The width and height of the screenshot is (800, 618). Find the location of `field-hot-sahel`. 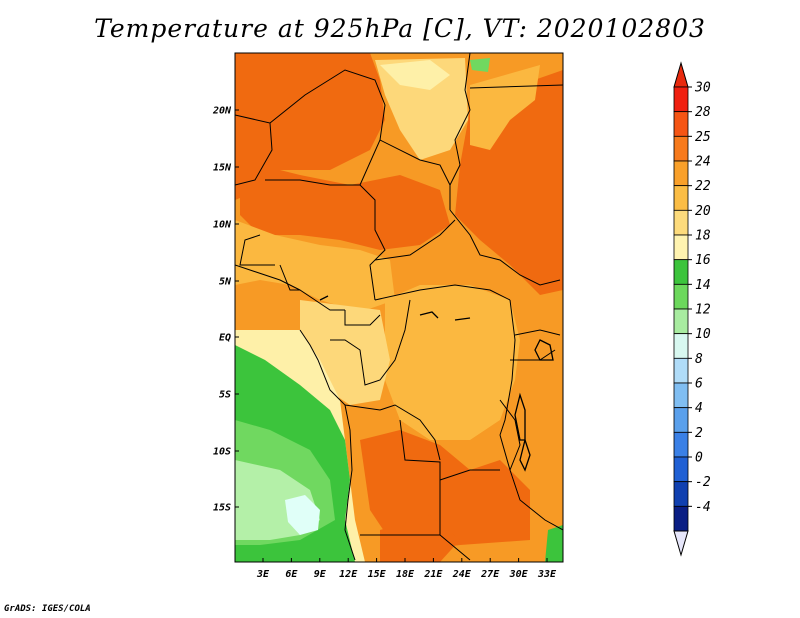

field-hot-sahel is located at coordinates (345, 205).